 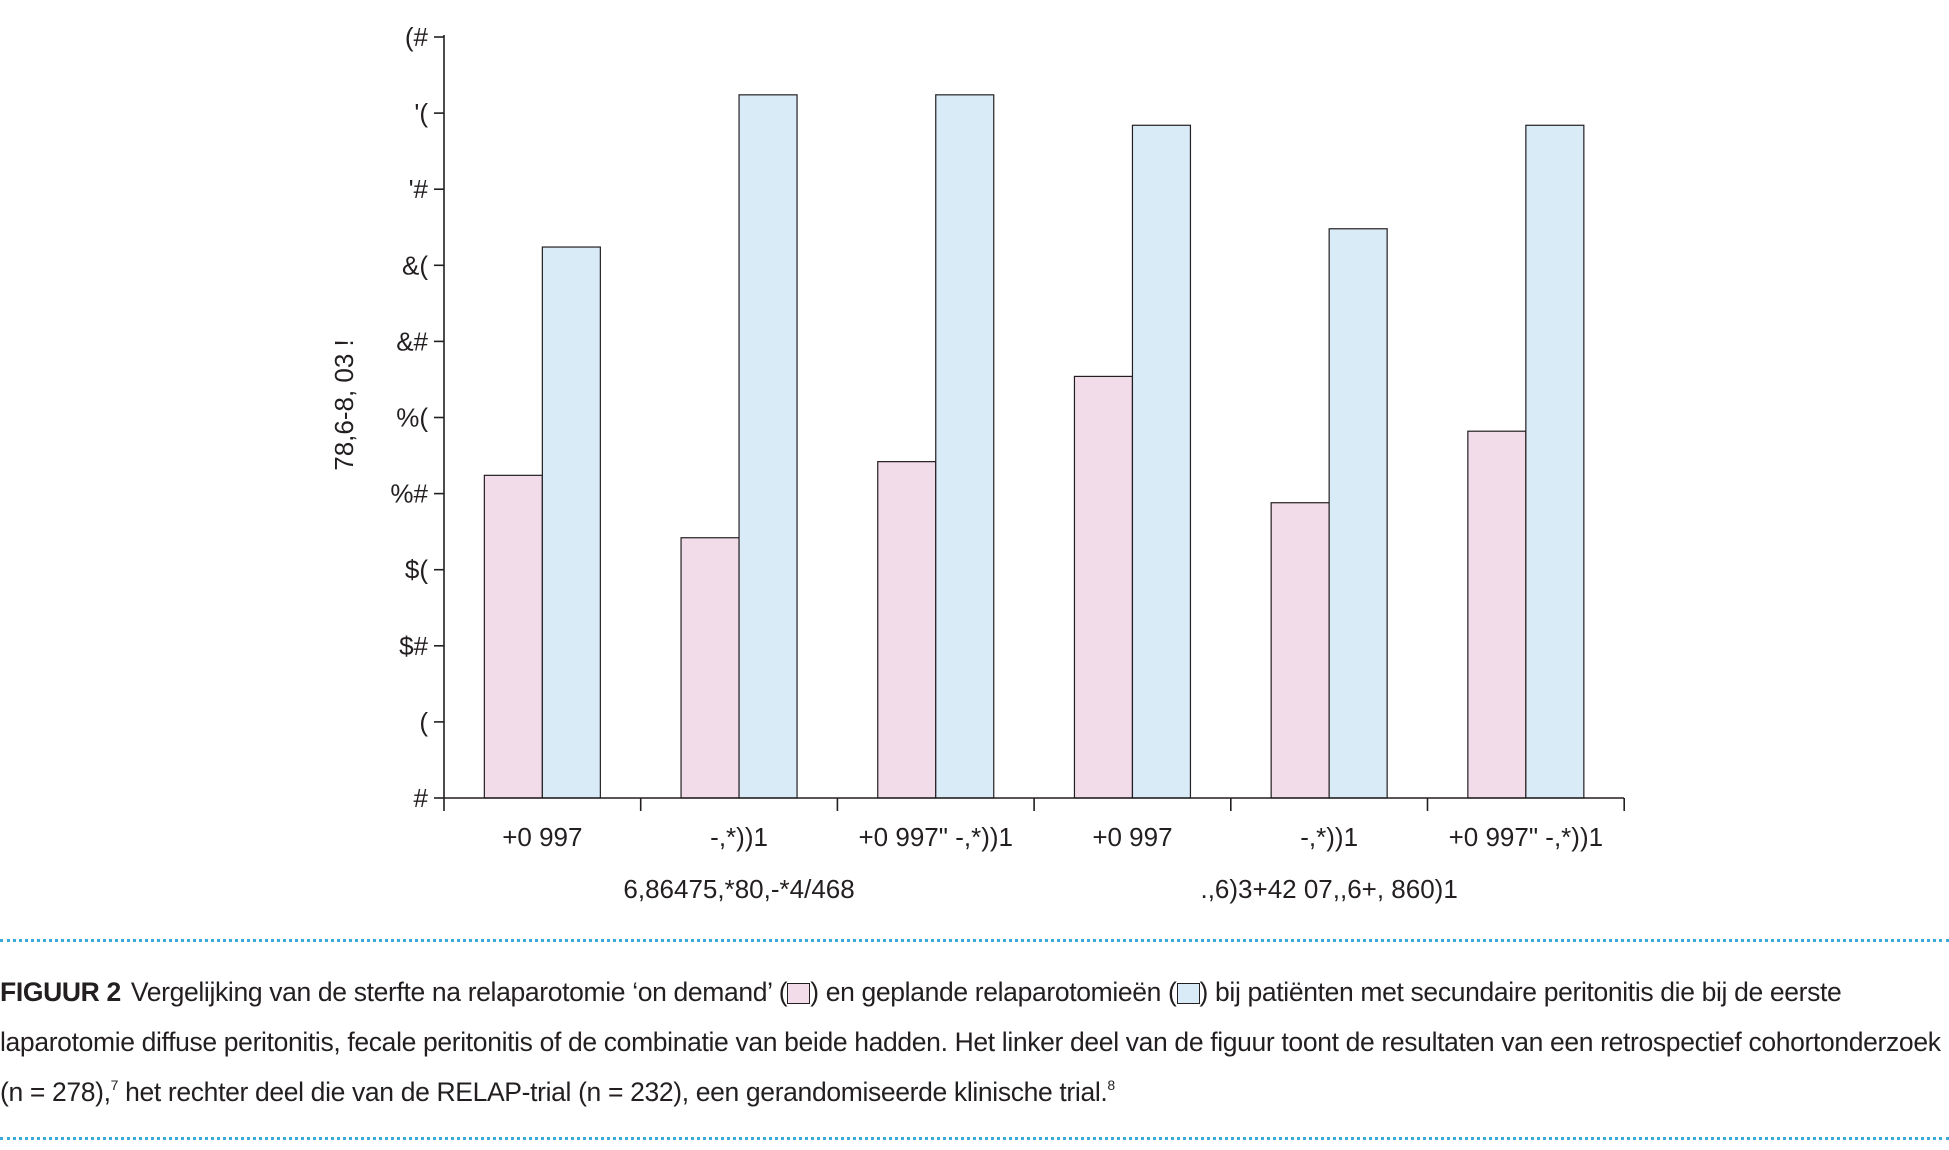 What do you see at coordinates (1034, 804) in the screenshot?
I see `x-axis-ticks` at bounding box center [1034, 804].